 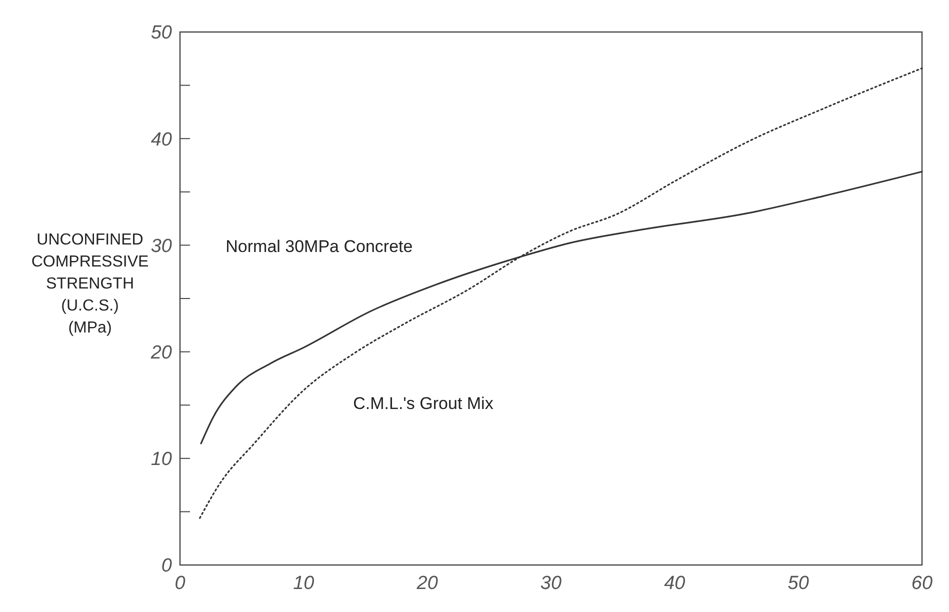 I want to click on x-tick-label: 10, so click(x=304, y=583).